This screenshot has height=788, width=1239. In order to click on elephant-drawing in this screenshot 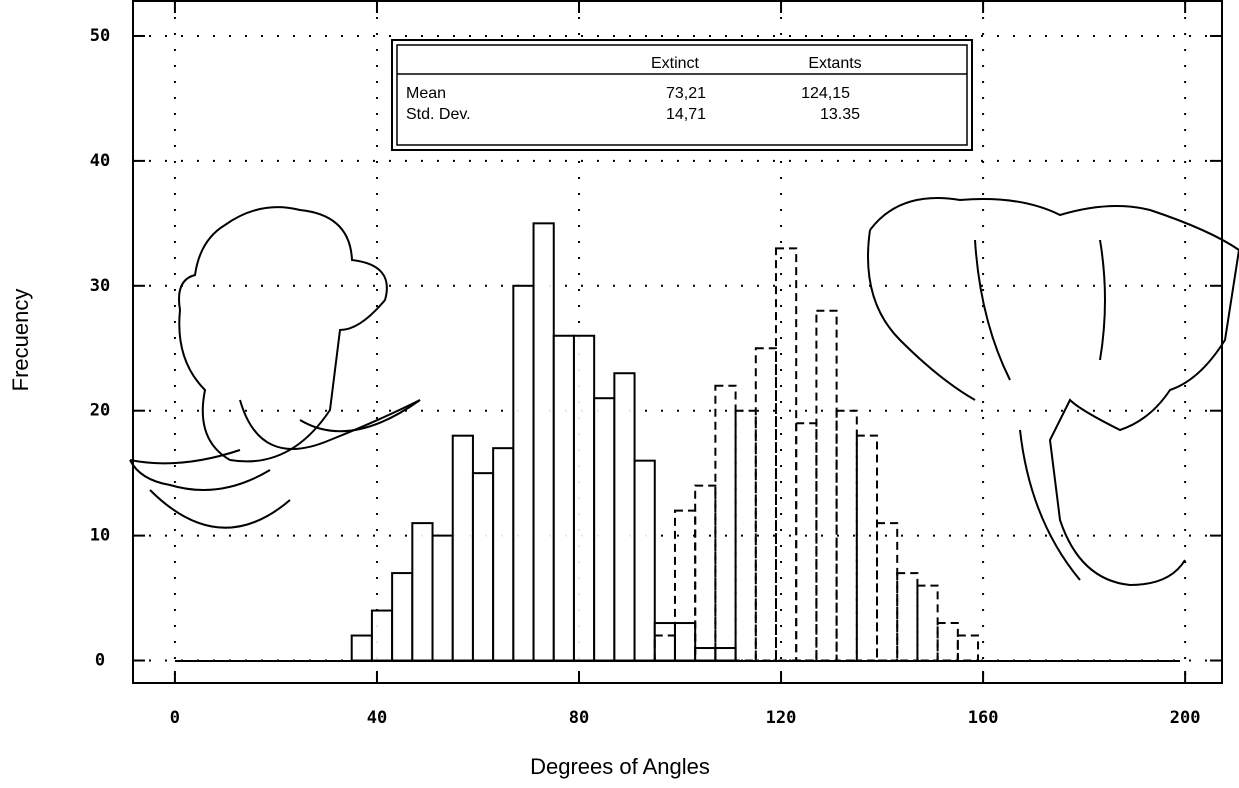, I will do `click(1053, 392)`.